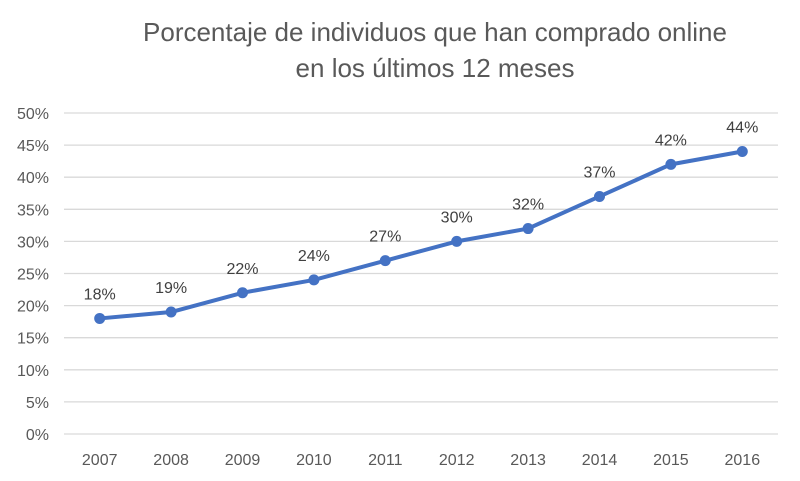 The image size is (800, 481). Describe the element at coordinates (671, 460) in the screenshot. I see `x-tick-label: 2015` at that location.